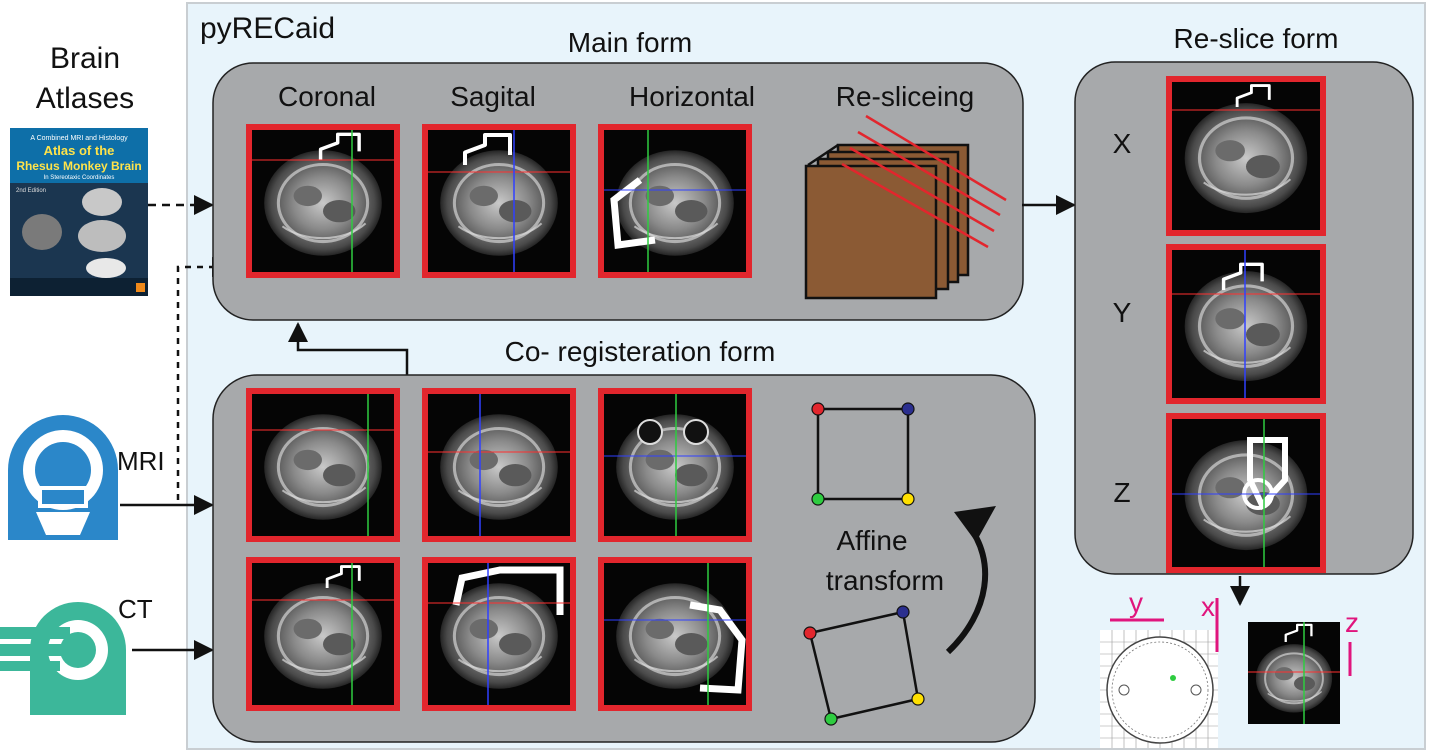 The image size is (1430, 753). Describe the element at coordinates (348, 350) in the screenshot. I see `coreg-to-main-arrow` at that location.